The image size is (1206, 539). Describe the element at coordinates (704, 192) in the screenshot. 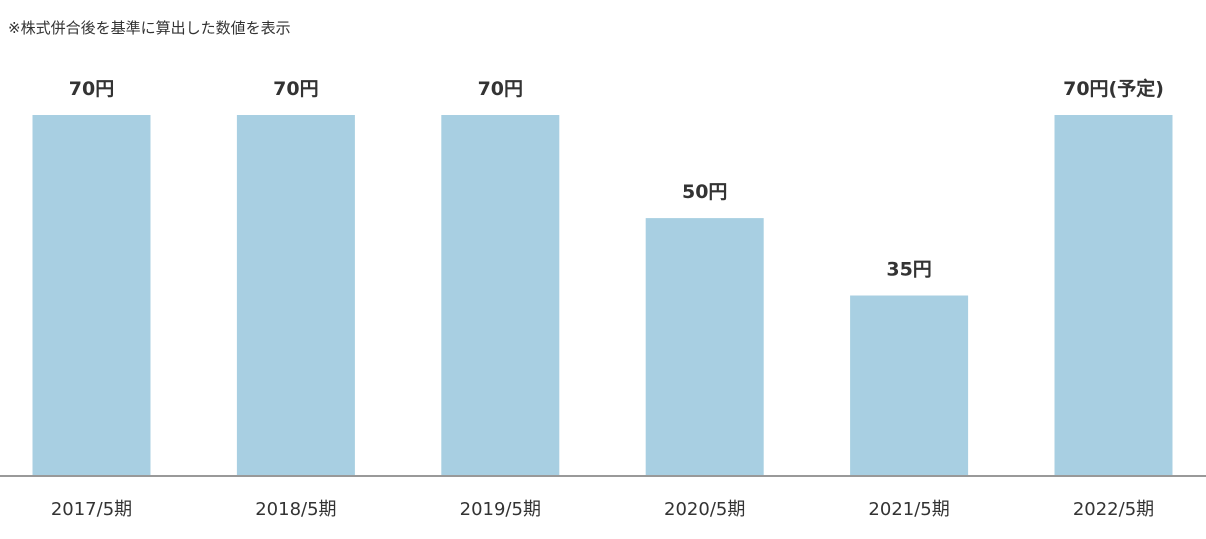

I see `bar-value-label-4: 50円` at that location.